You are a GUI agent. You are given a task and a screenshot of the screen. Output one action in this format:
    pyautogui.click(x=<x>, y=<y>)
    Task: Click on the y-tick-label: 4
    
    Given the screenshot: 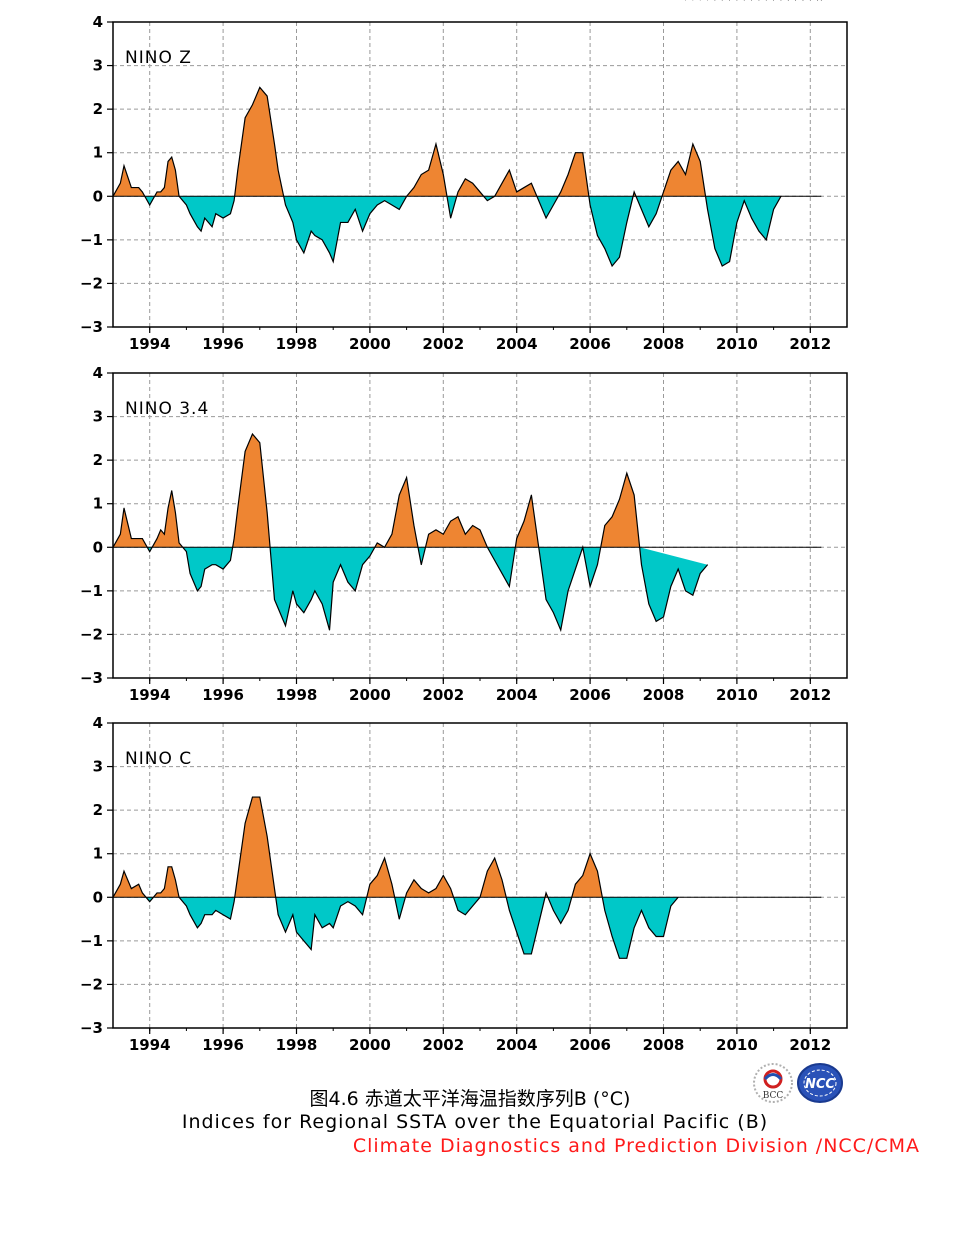 What is the action you would take?
    pyautogui.click(x=98, y=22)
    